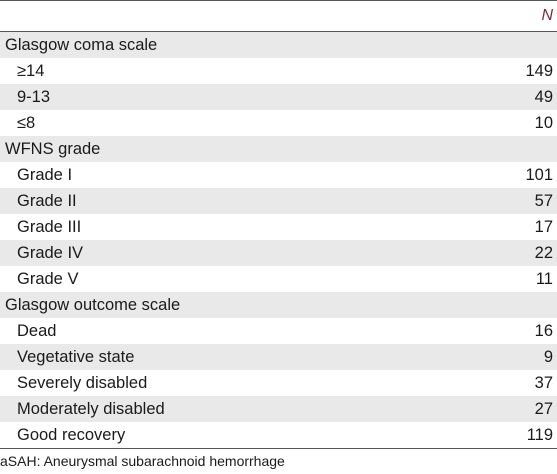  Describe the element at coordinates (278, 357) in the screenshot. I see `table-row: Vegetative state 9` at that location.